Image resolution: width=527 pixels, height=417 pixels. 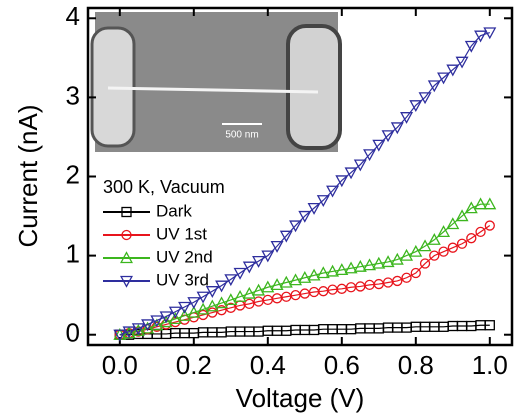 I want to click on scale-label: 500 nm, so click(x=241, y=135).